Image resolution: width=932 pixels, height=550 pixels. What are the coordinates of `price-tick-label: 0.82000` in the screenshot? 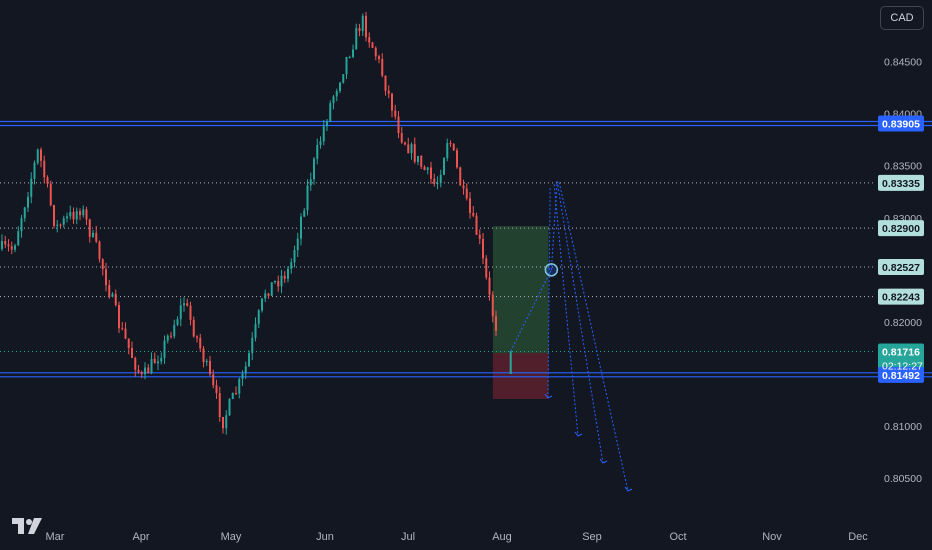 It's located at (903, 323).